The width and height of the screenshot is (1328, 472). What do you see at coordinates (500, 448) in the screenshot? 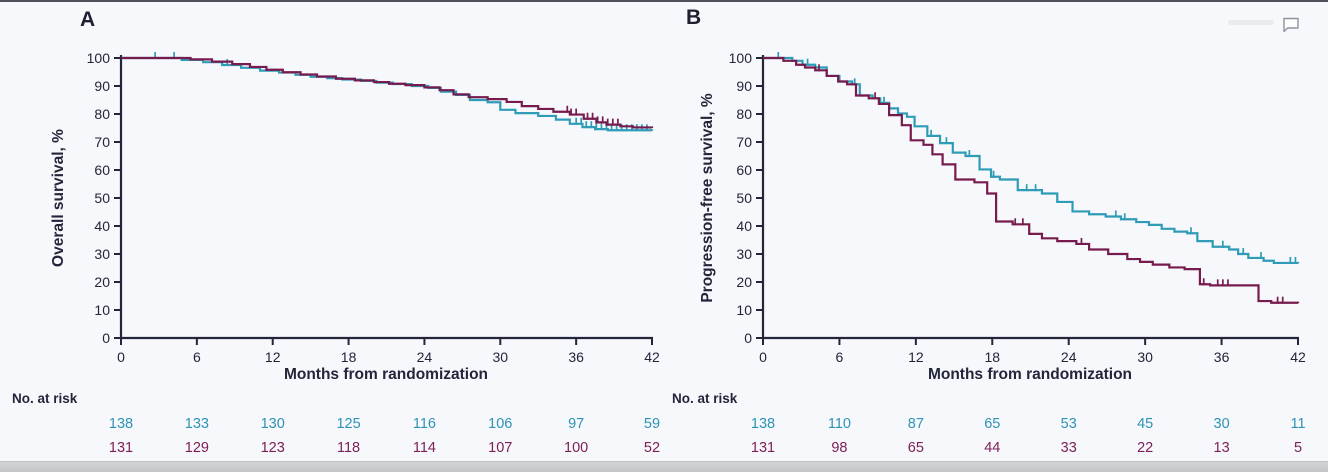
I see `arm-maroon-at-risk-count: 107` at bounding box center [500, 448].